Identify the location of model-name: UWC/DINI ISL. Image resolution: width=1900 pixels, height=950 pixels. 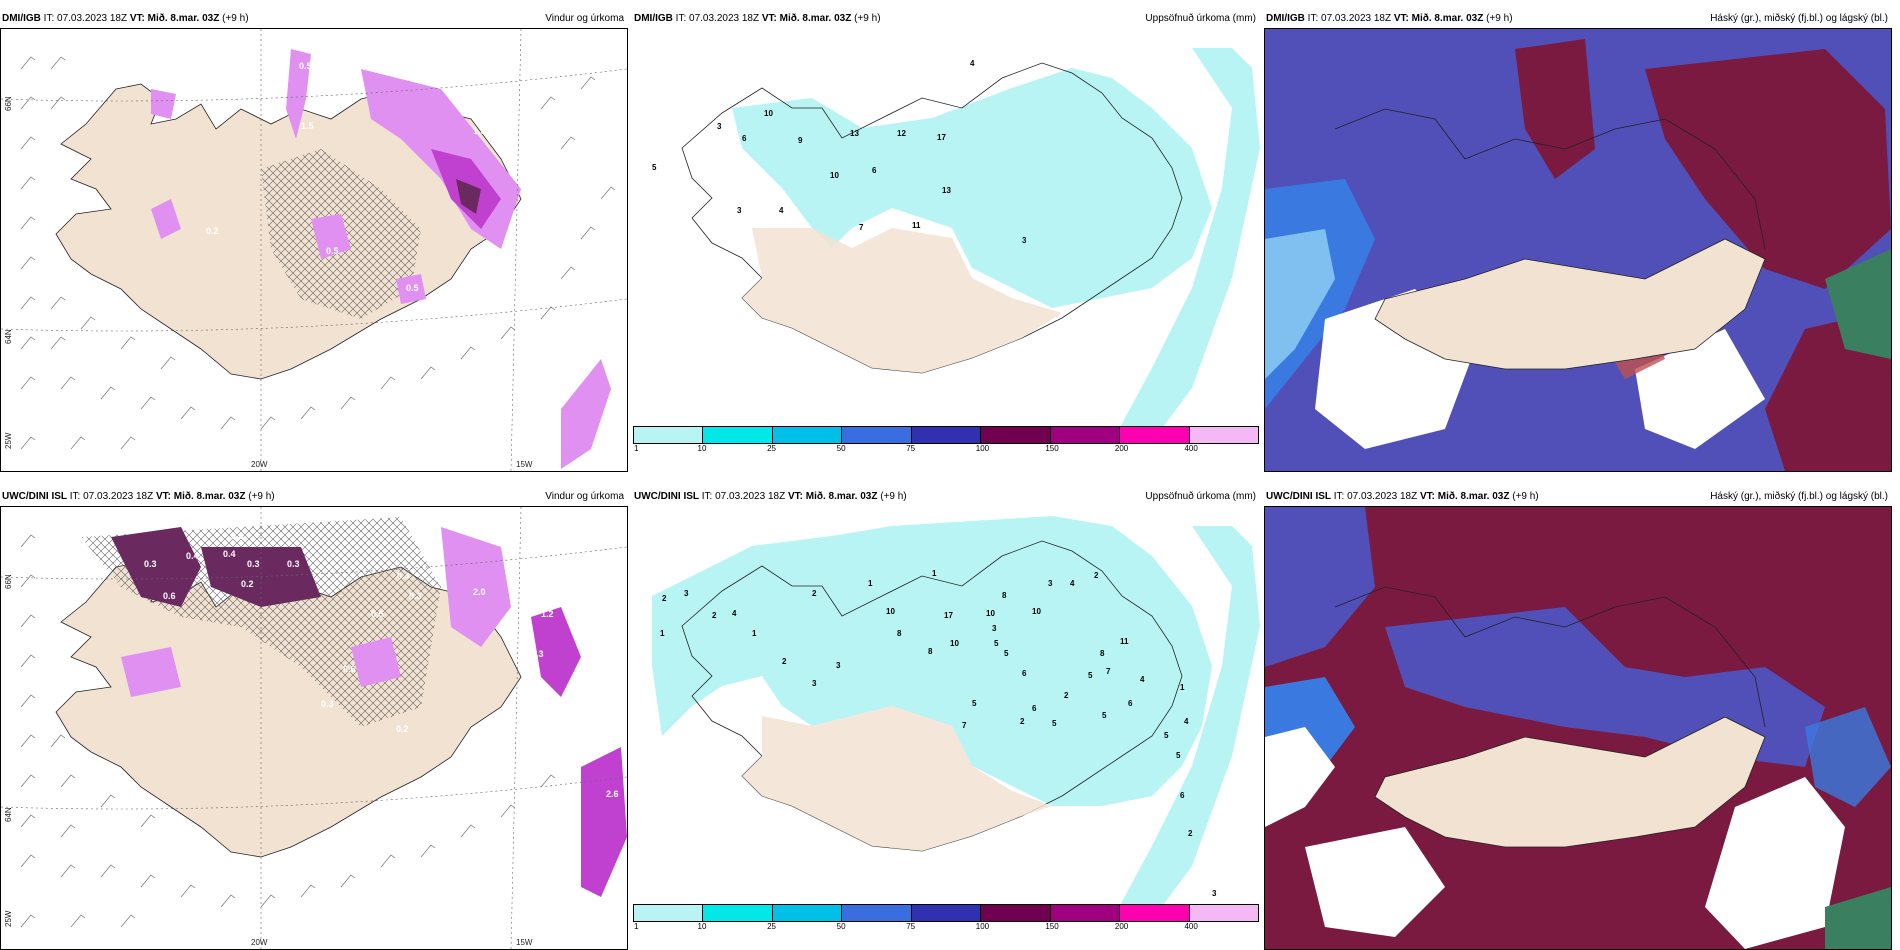
(34, 496).